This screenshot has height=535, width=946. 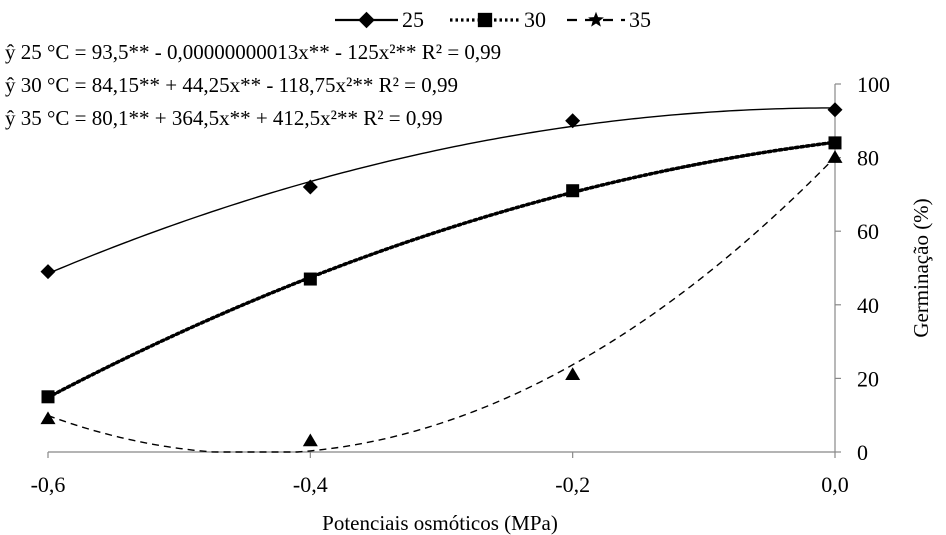 What do you see at coordinates (868, 231) in the screenshot?
I see `y-tick-label: 60` at bounding box center [868, 231].